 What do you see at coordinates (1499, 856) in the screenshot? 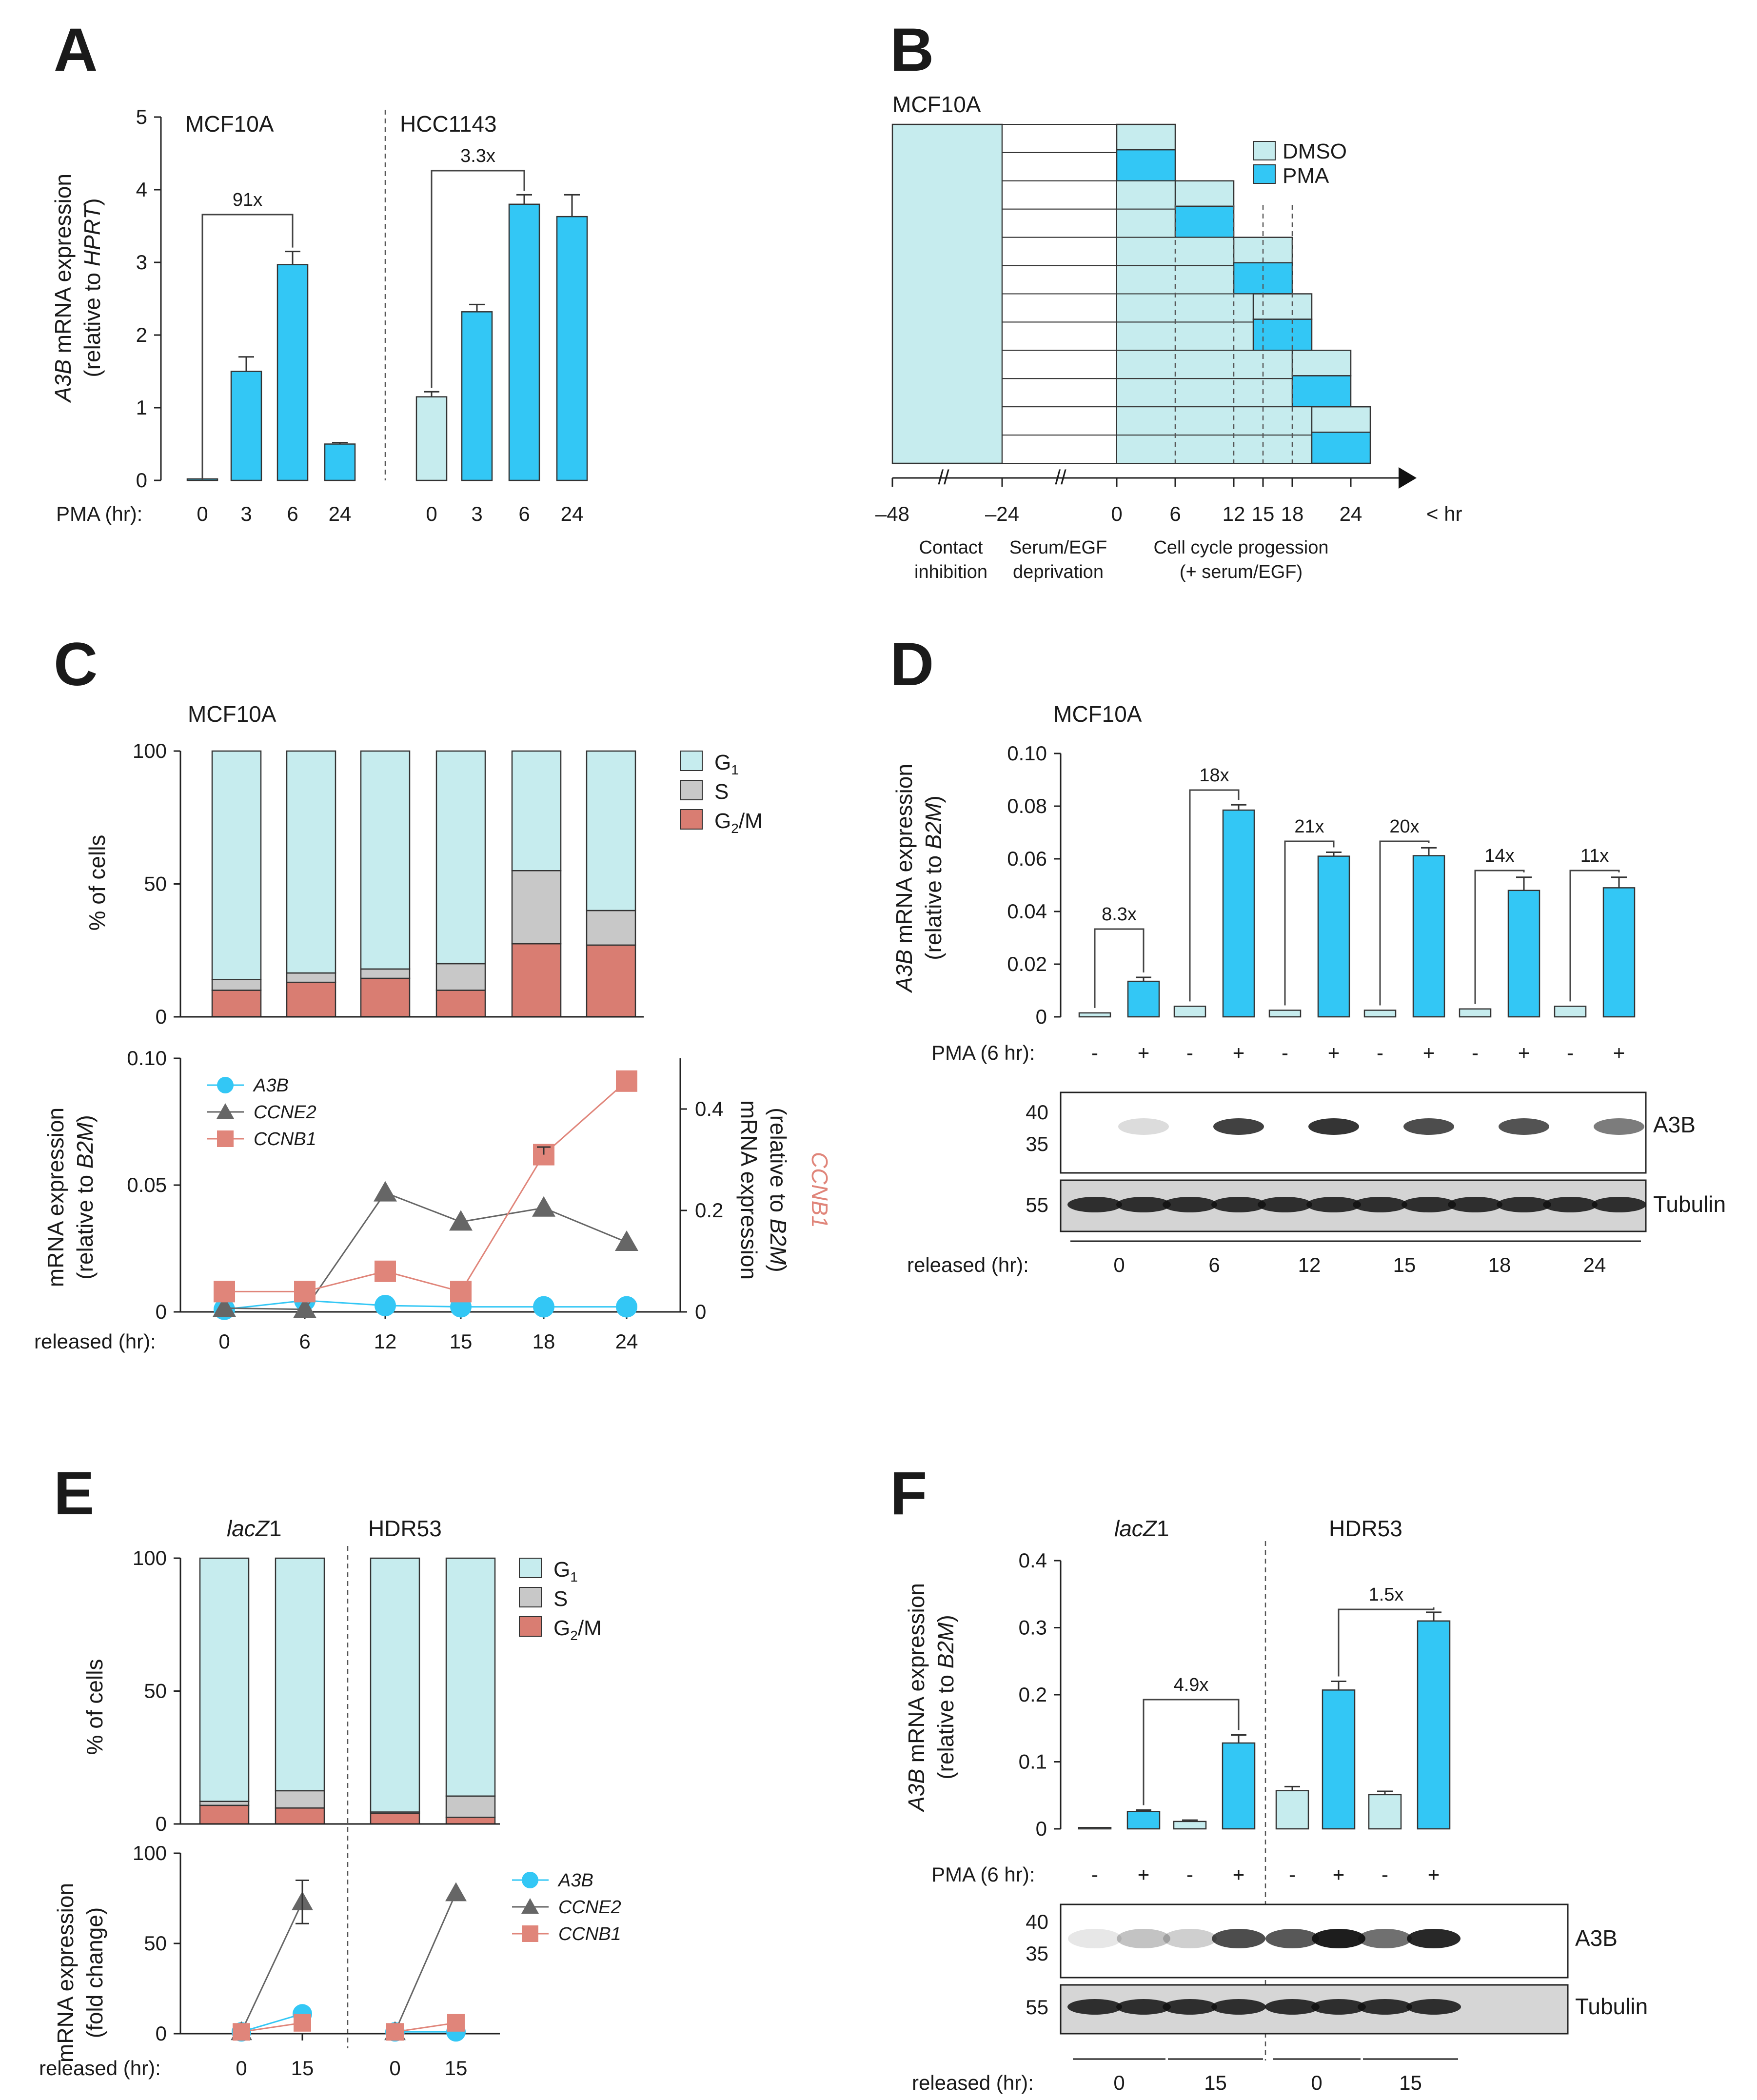
I see `panel-d-18-fold-label: 14x` at bounding box center [1499, 856].